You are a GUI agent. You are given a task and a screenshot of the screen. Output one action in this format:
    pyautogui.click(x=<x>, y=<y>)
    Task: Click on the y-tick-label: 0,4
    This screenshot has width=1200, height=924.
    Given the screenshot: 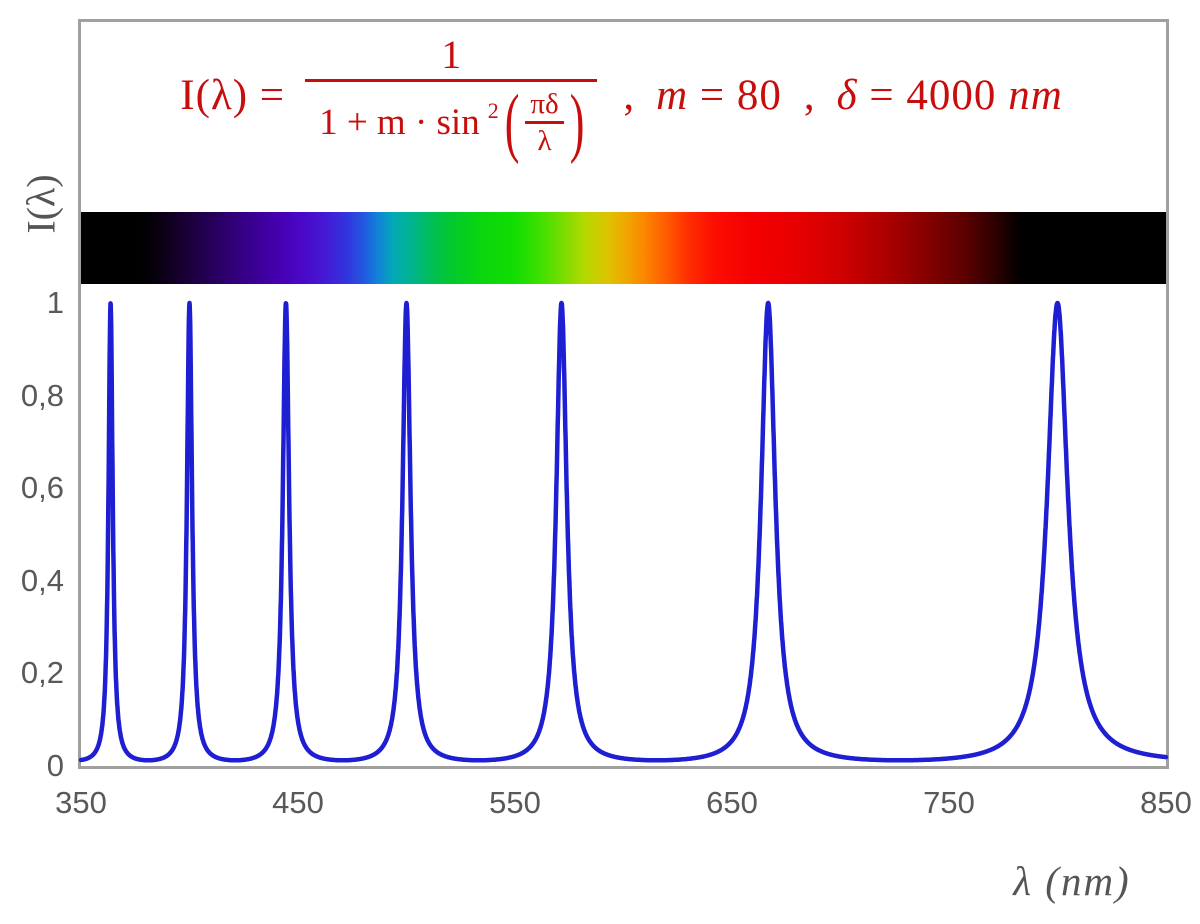 What is the action you would take?
    pyautogui.click(x=42, y=580)
    